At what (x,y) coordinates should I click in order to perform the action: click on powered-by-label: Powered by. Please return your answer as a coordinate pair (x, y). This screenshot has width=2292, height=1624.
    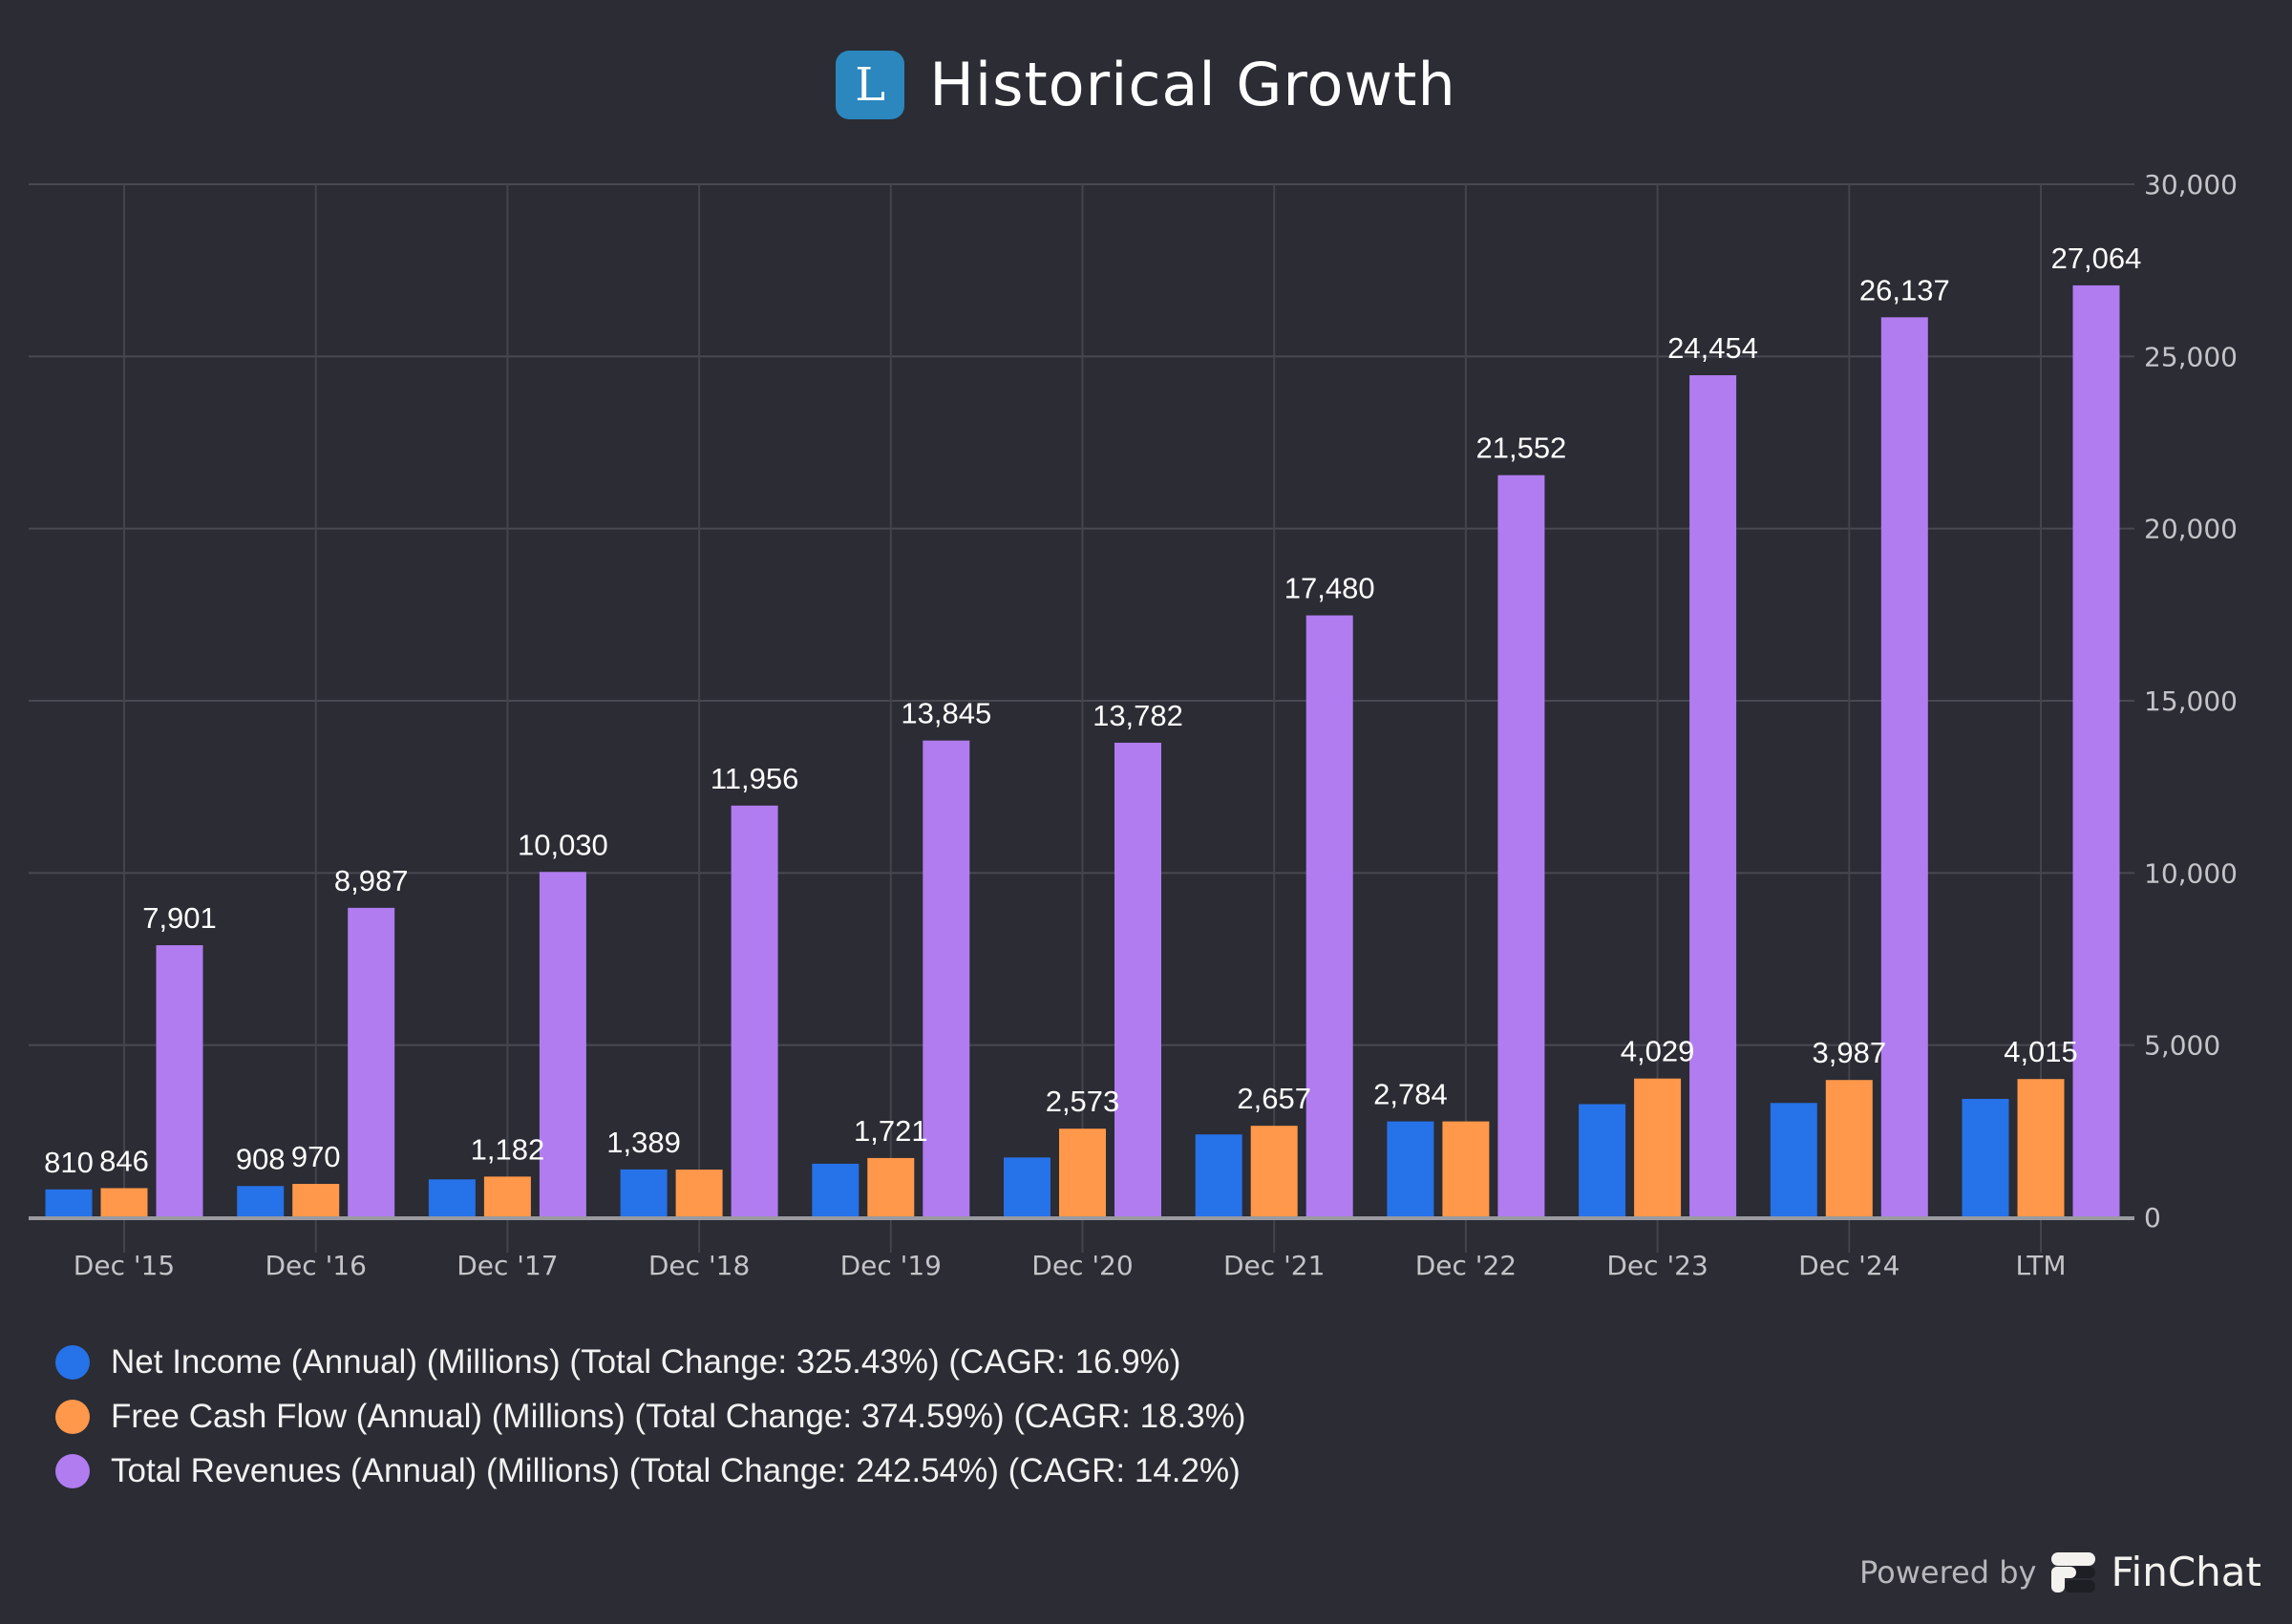
    Looking at the image, I should click on (1947, 1572).